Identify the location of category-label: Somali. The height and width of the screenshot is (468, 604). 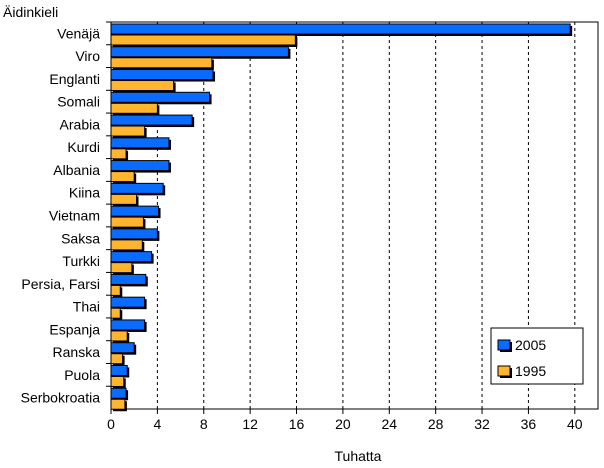
(78, 102).